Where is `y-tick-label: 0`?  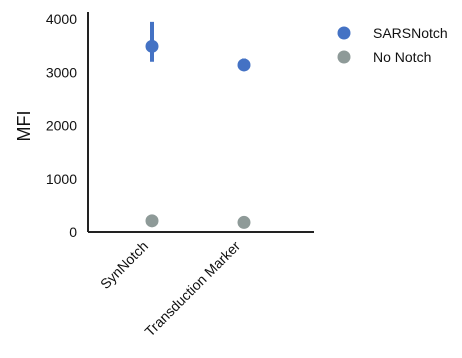 y-tick-label: 0 is located at coordinates (73, 232).